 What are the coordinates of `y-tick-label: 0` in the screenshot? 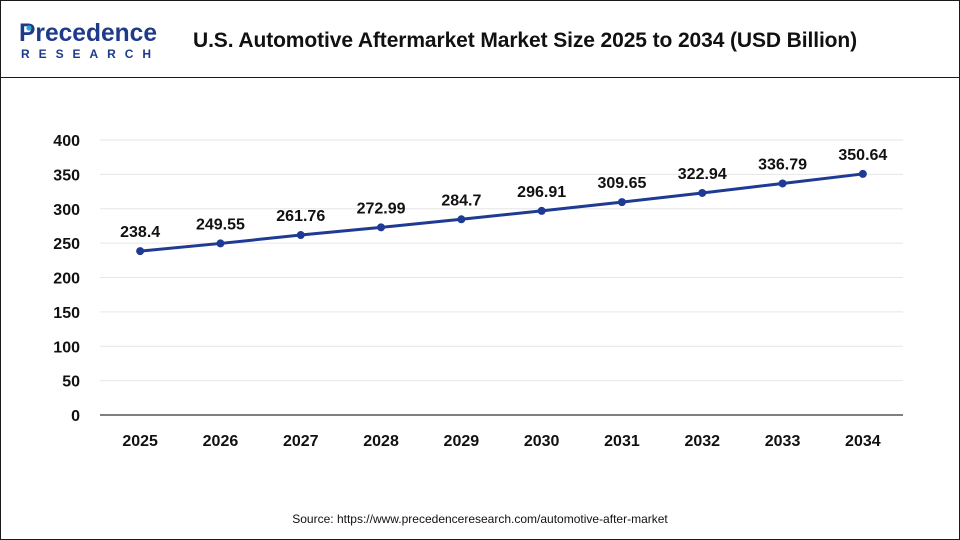 It's located at (75, 416).